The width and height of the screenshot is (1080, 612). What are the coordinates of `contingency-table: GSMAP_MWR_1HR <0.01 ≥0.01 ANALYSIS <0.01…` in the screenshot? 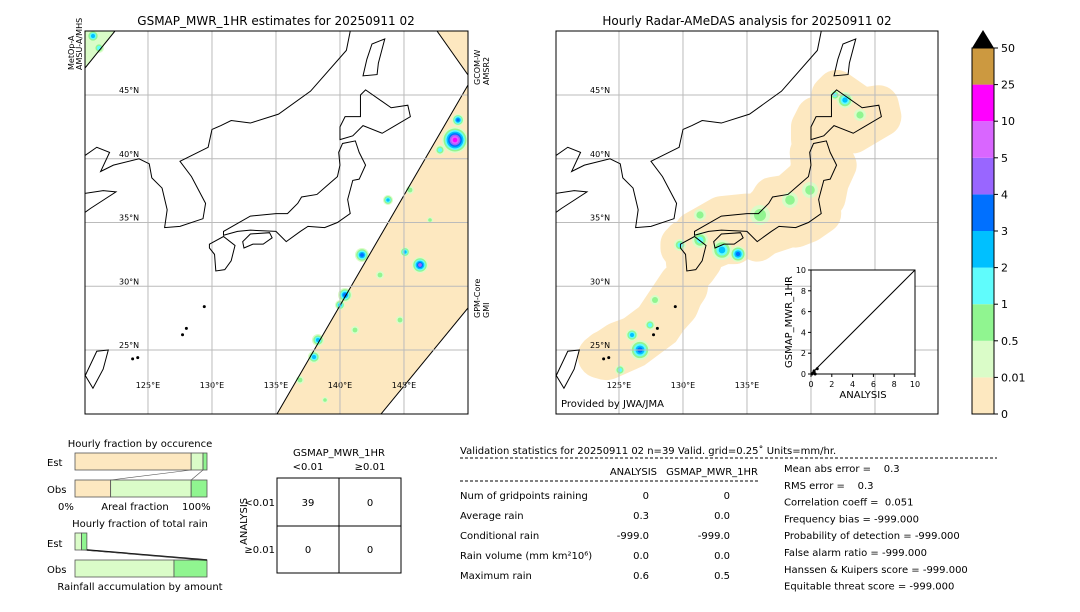 It's located at (320, 511).